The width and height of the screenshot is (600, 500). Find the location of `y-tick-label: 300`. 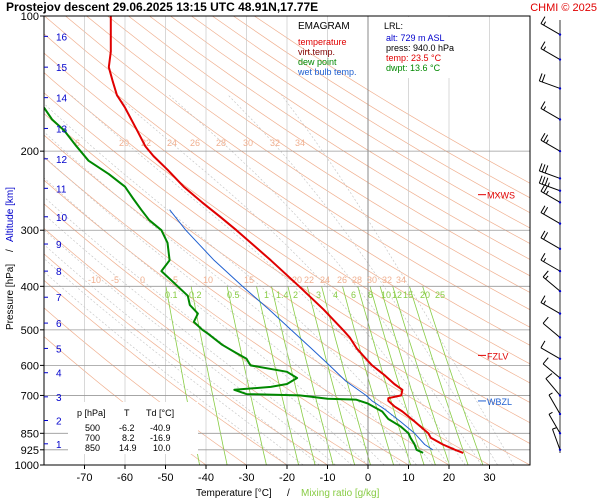

y-tick-label: 300 is located at coordinates (30, 231).